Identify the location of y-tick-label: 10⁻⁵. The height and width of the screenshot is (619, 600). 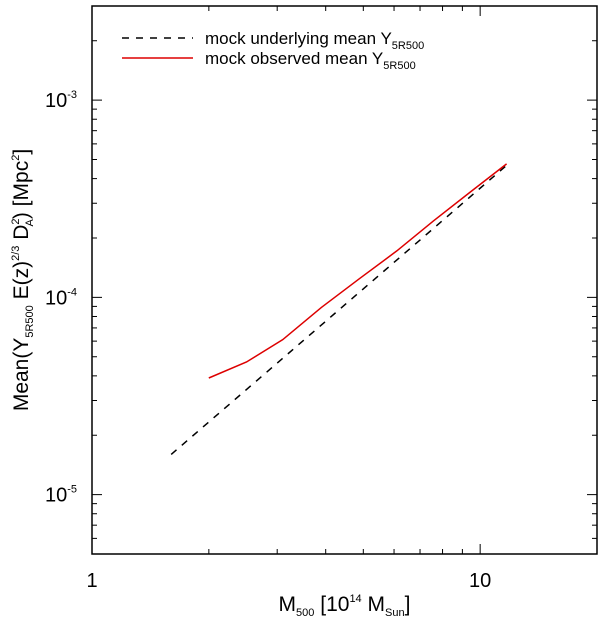
(61, 495).